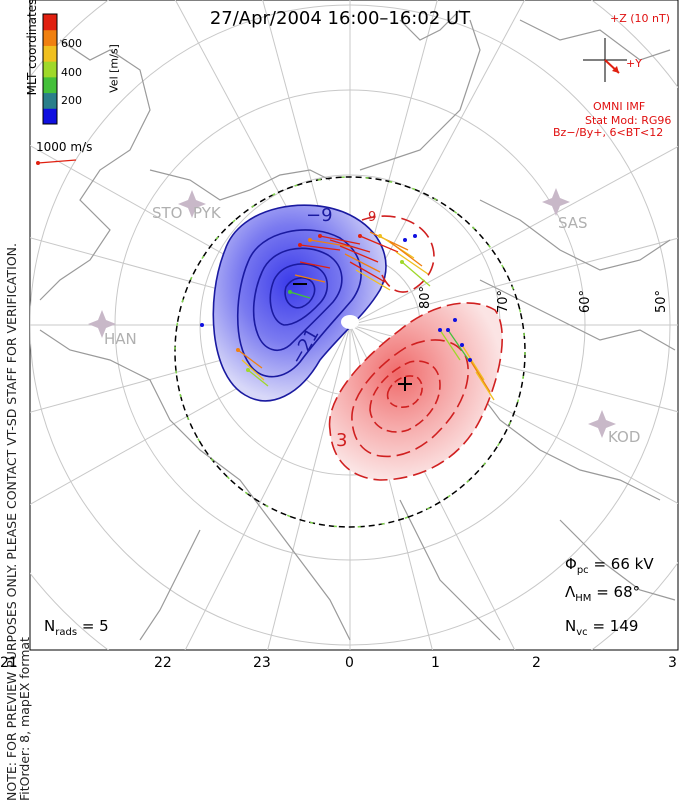 The image size is (680, 801). What do you see at coordinates (618, 592) in the screenshot?
I see `lambda-value: = 68°` at bounding box center [618, 592].